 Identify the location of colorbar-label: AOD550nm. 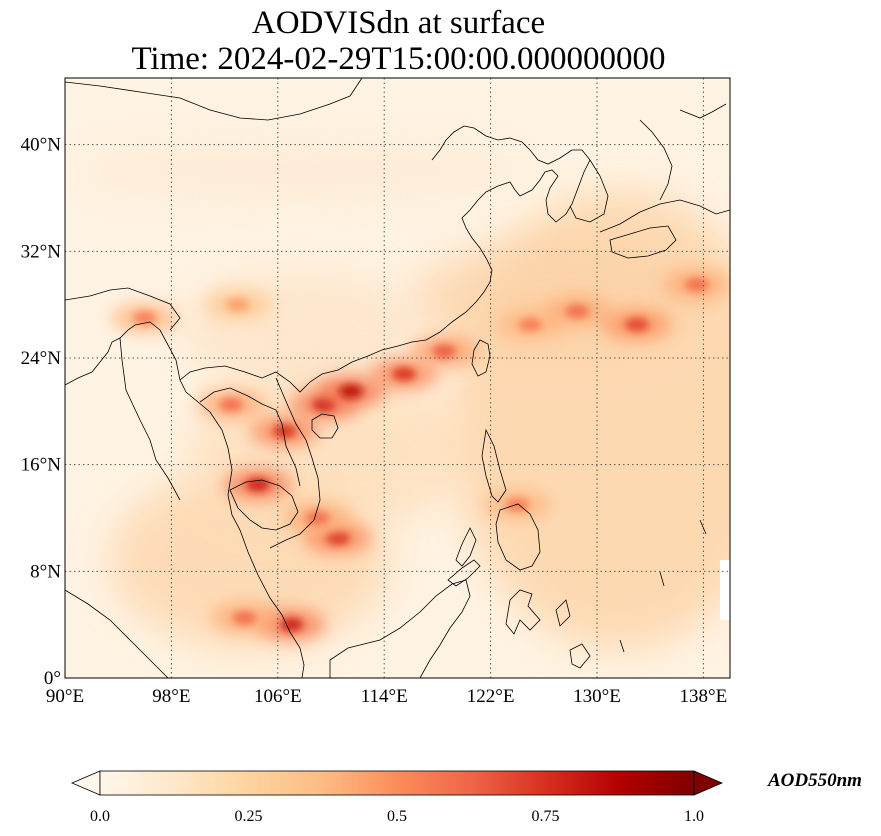
(815, 780).